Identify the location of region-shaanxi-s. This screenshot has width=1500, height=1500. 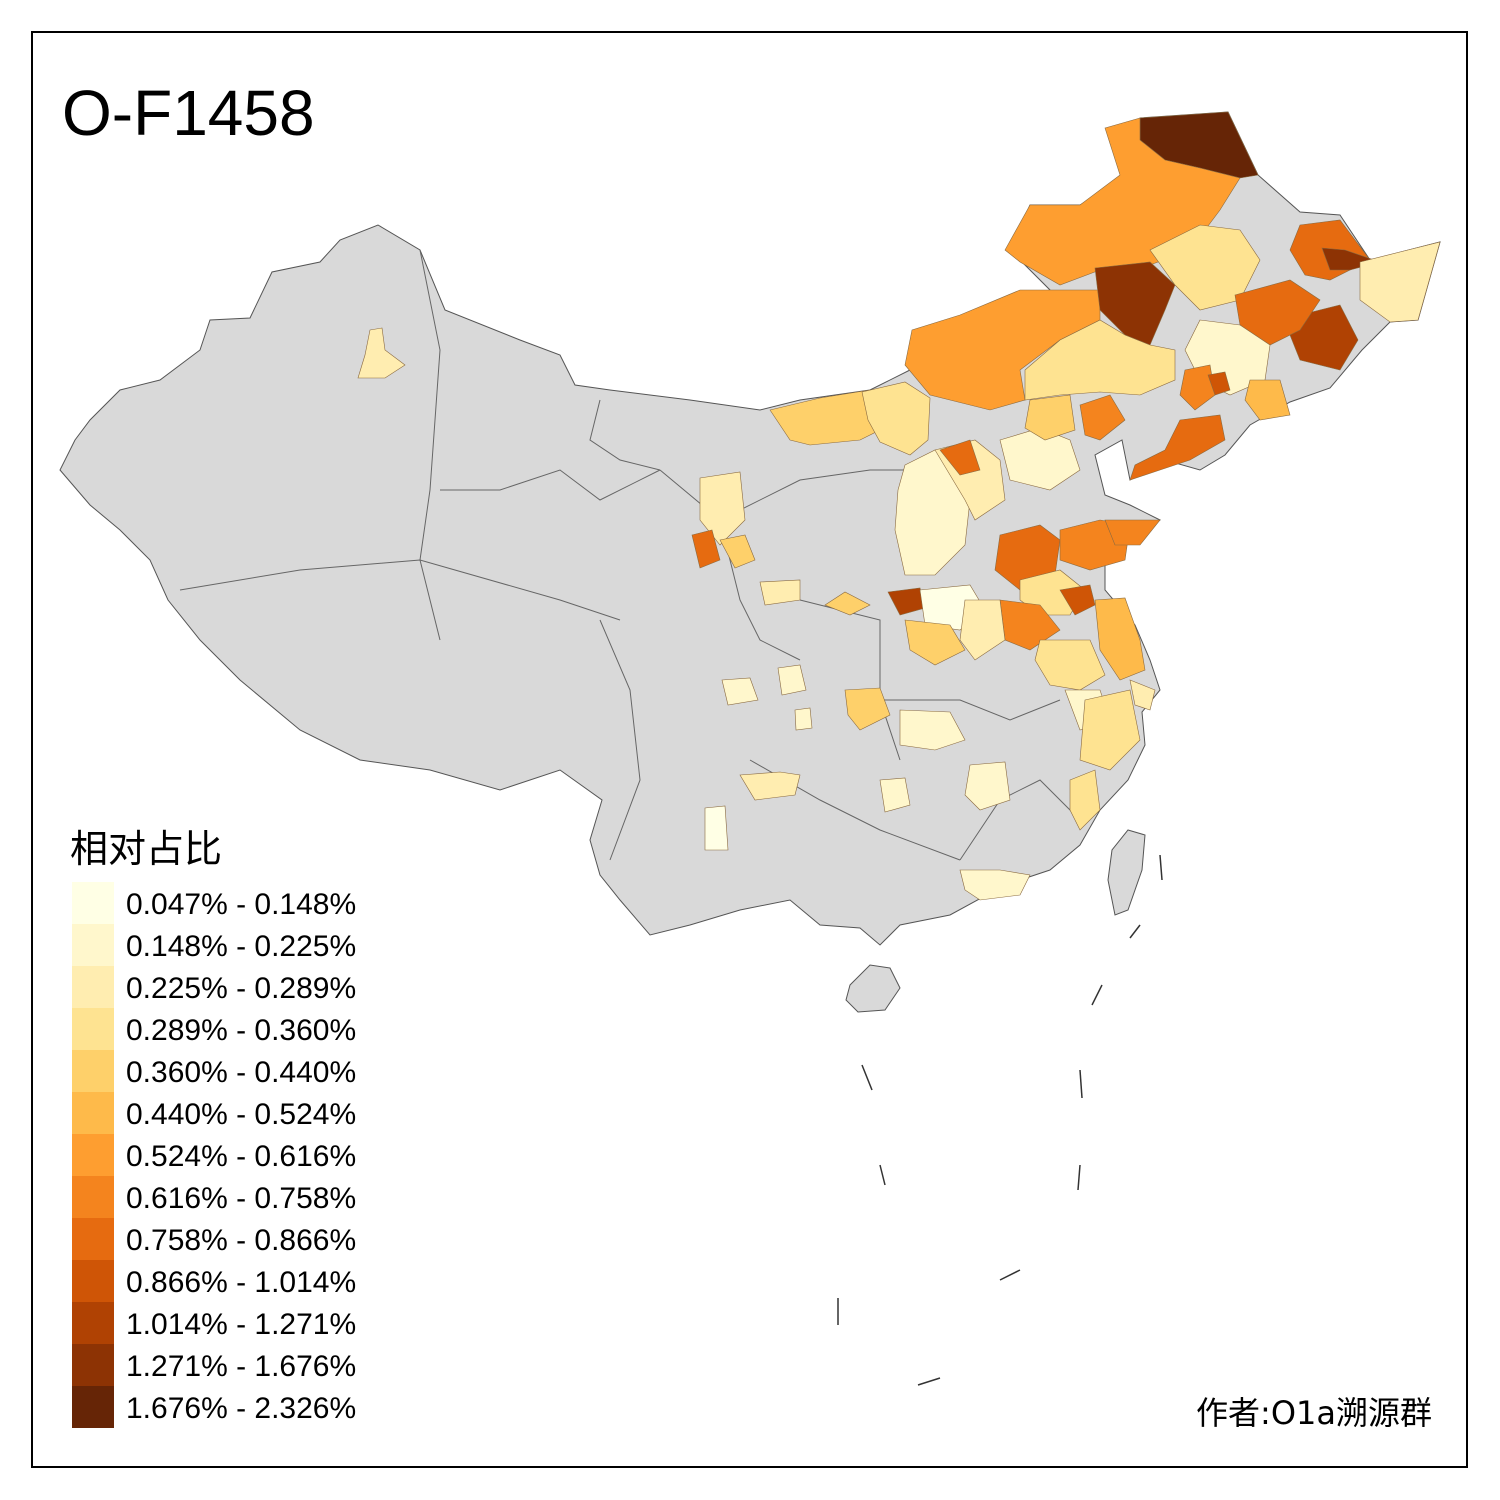
(847, 603).